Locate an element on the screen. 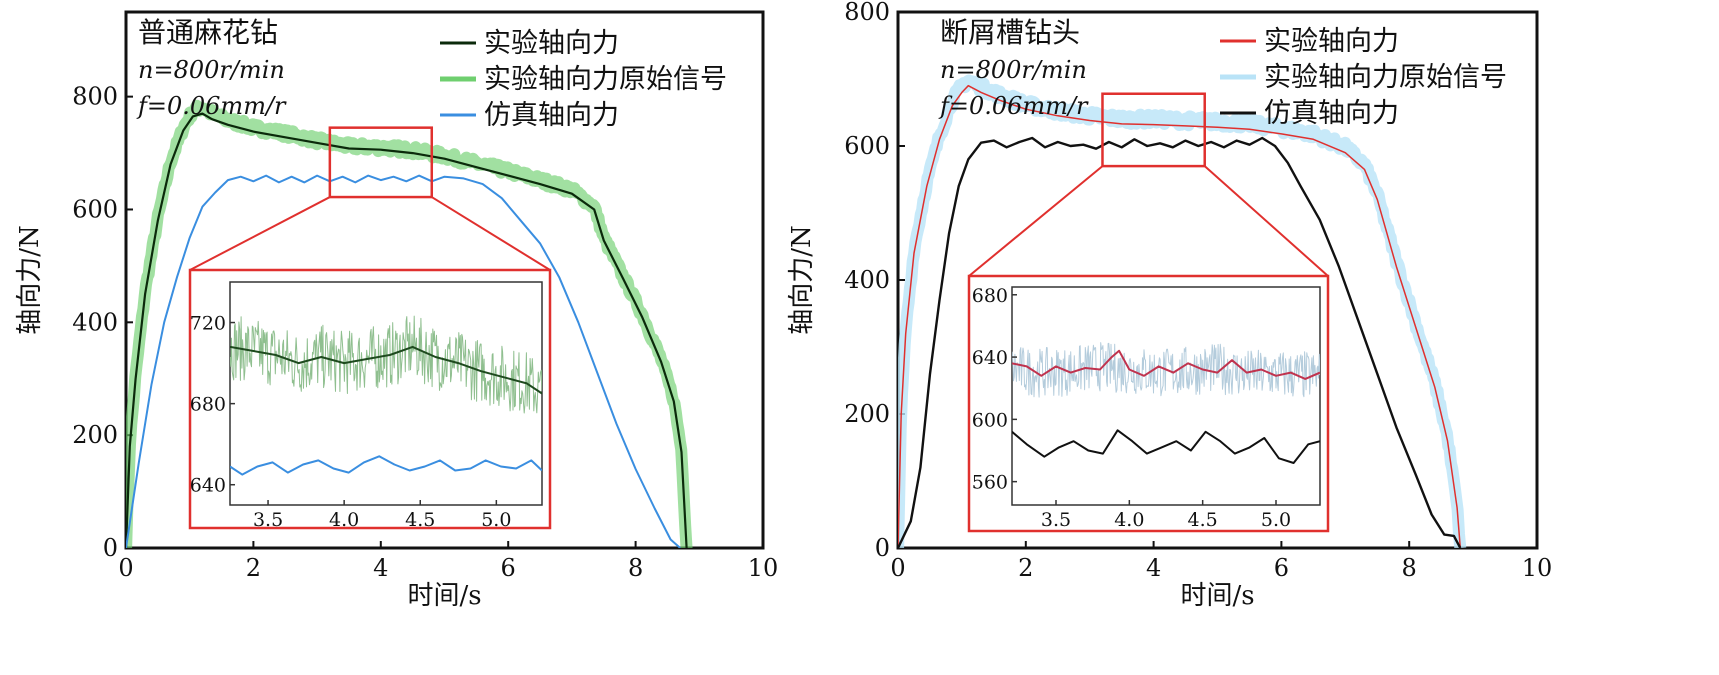 The width and height of the screenshot is (1719, 675). annotation-title: 普通麻花钻 is located at coordinates (208, 32).